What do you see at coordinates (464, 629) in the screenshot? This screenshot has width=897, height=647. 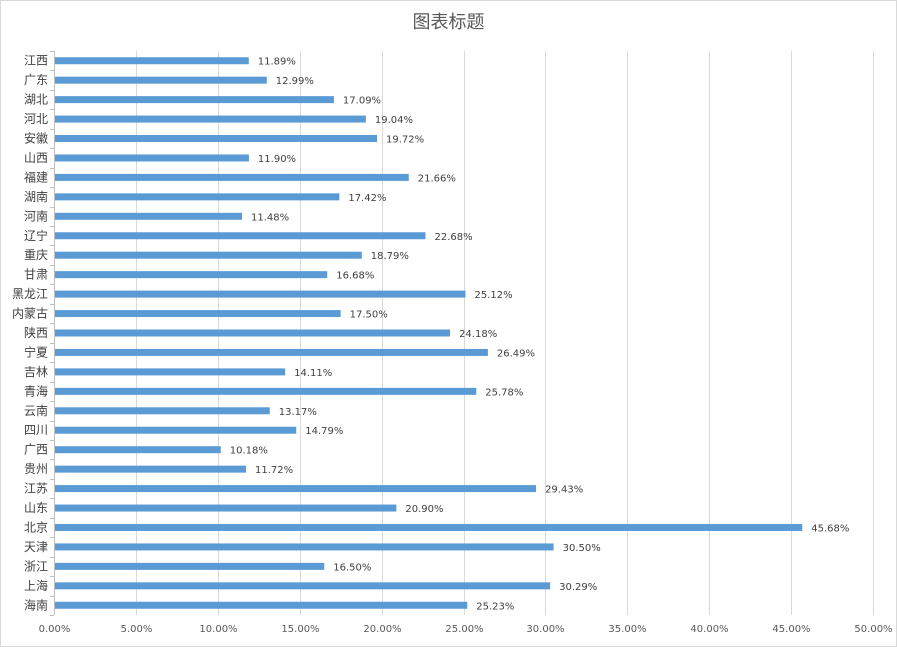 I see `x-tick-label: 25.00%` at bounding box center [464, 629].